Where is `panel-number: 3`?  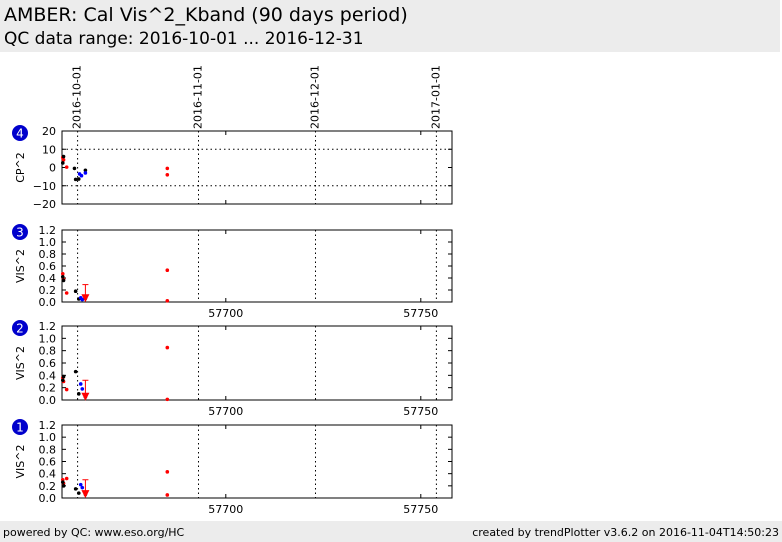 panel-number: 3 is located at coordinates (20, 233).